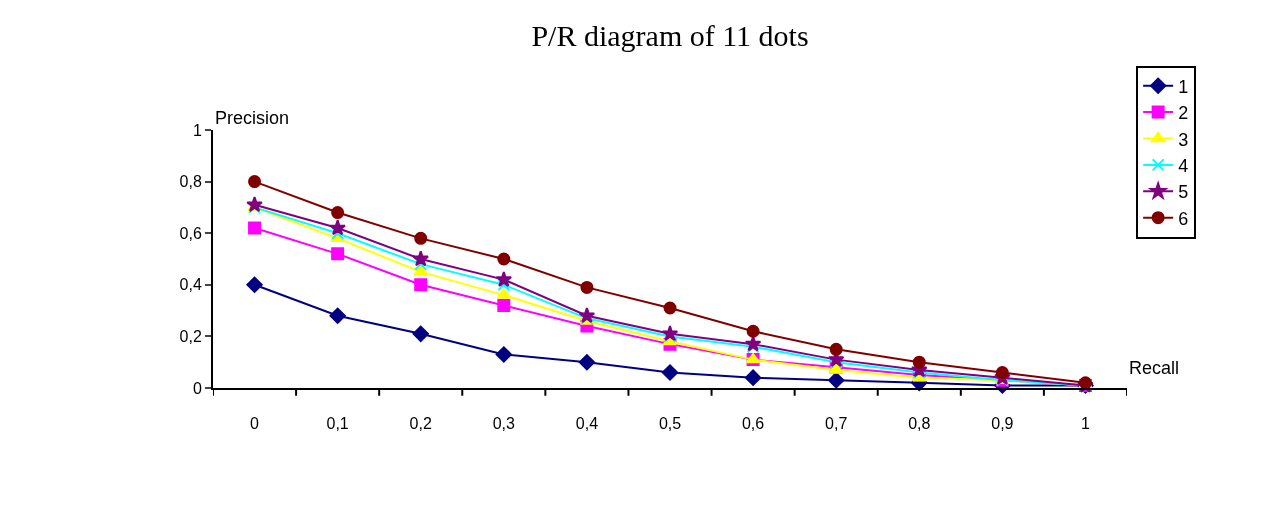 The image size is (1267, 508). I want to click on x-tick-label: 0,5, so click(670, 424).